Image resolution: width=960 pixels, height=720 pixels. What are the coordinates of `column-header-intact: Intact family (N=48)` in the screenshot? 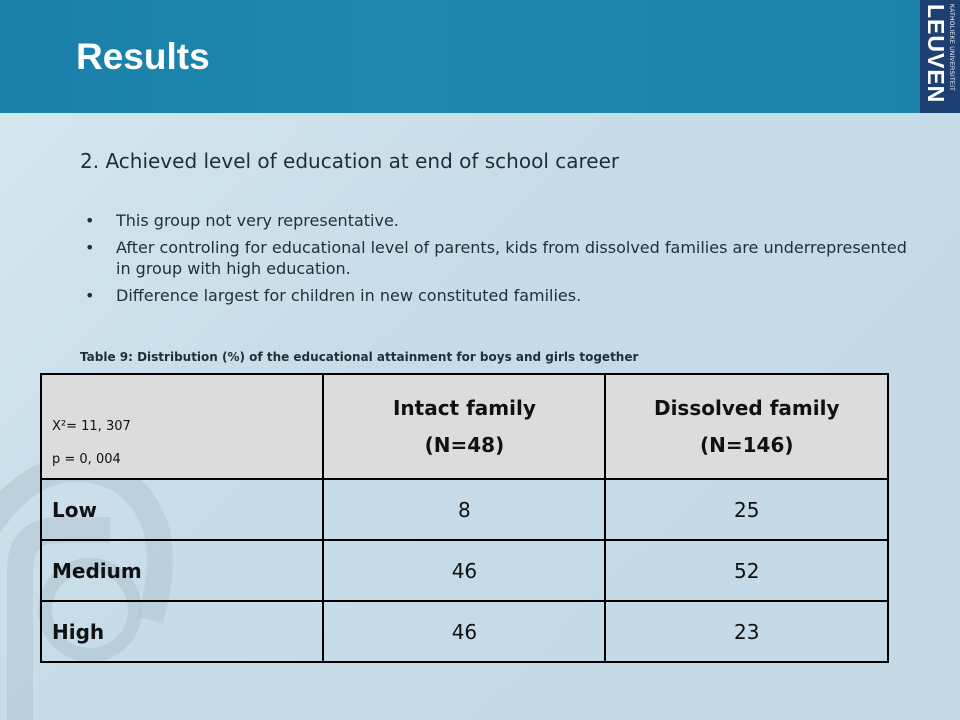 It's located at (464, 426).